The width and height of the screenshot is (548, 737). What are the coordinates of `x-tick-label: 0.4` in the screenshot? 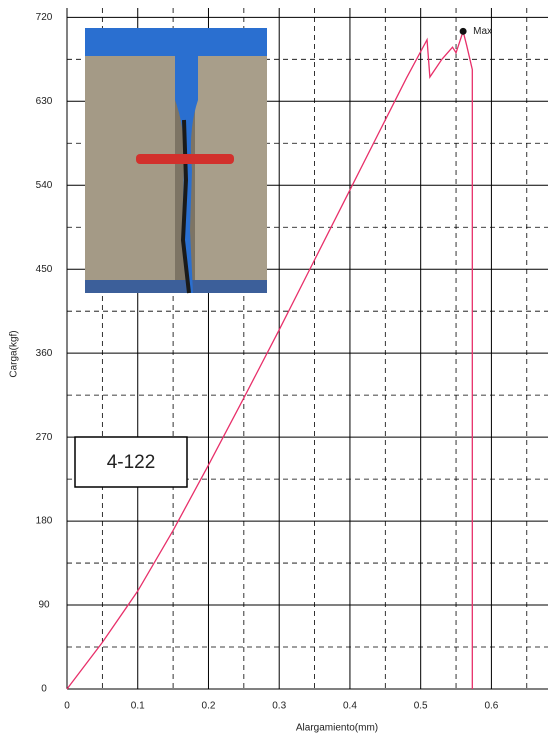 It's located at (350, 706).